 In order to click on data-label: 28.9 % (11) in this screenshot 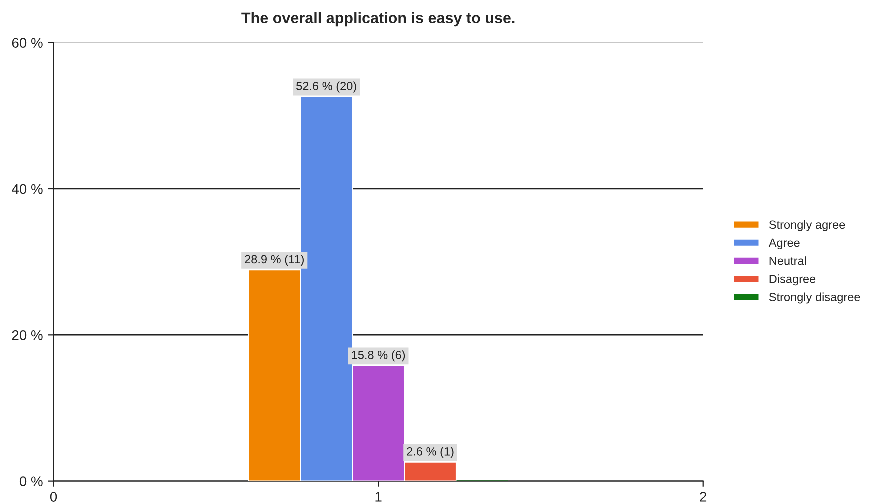, I will do `click(274, 260)`.